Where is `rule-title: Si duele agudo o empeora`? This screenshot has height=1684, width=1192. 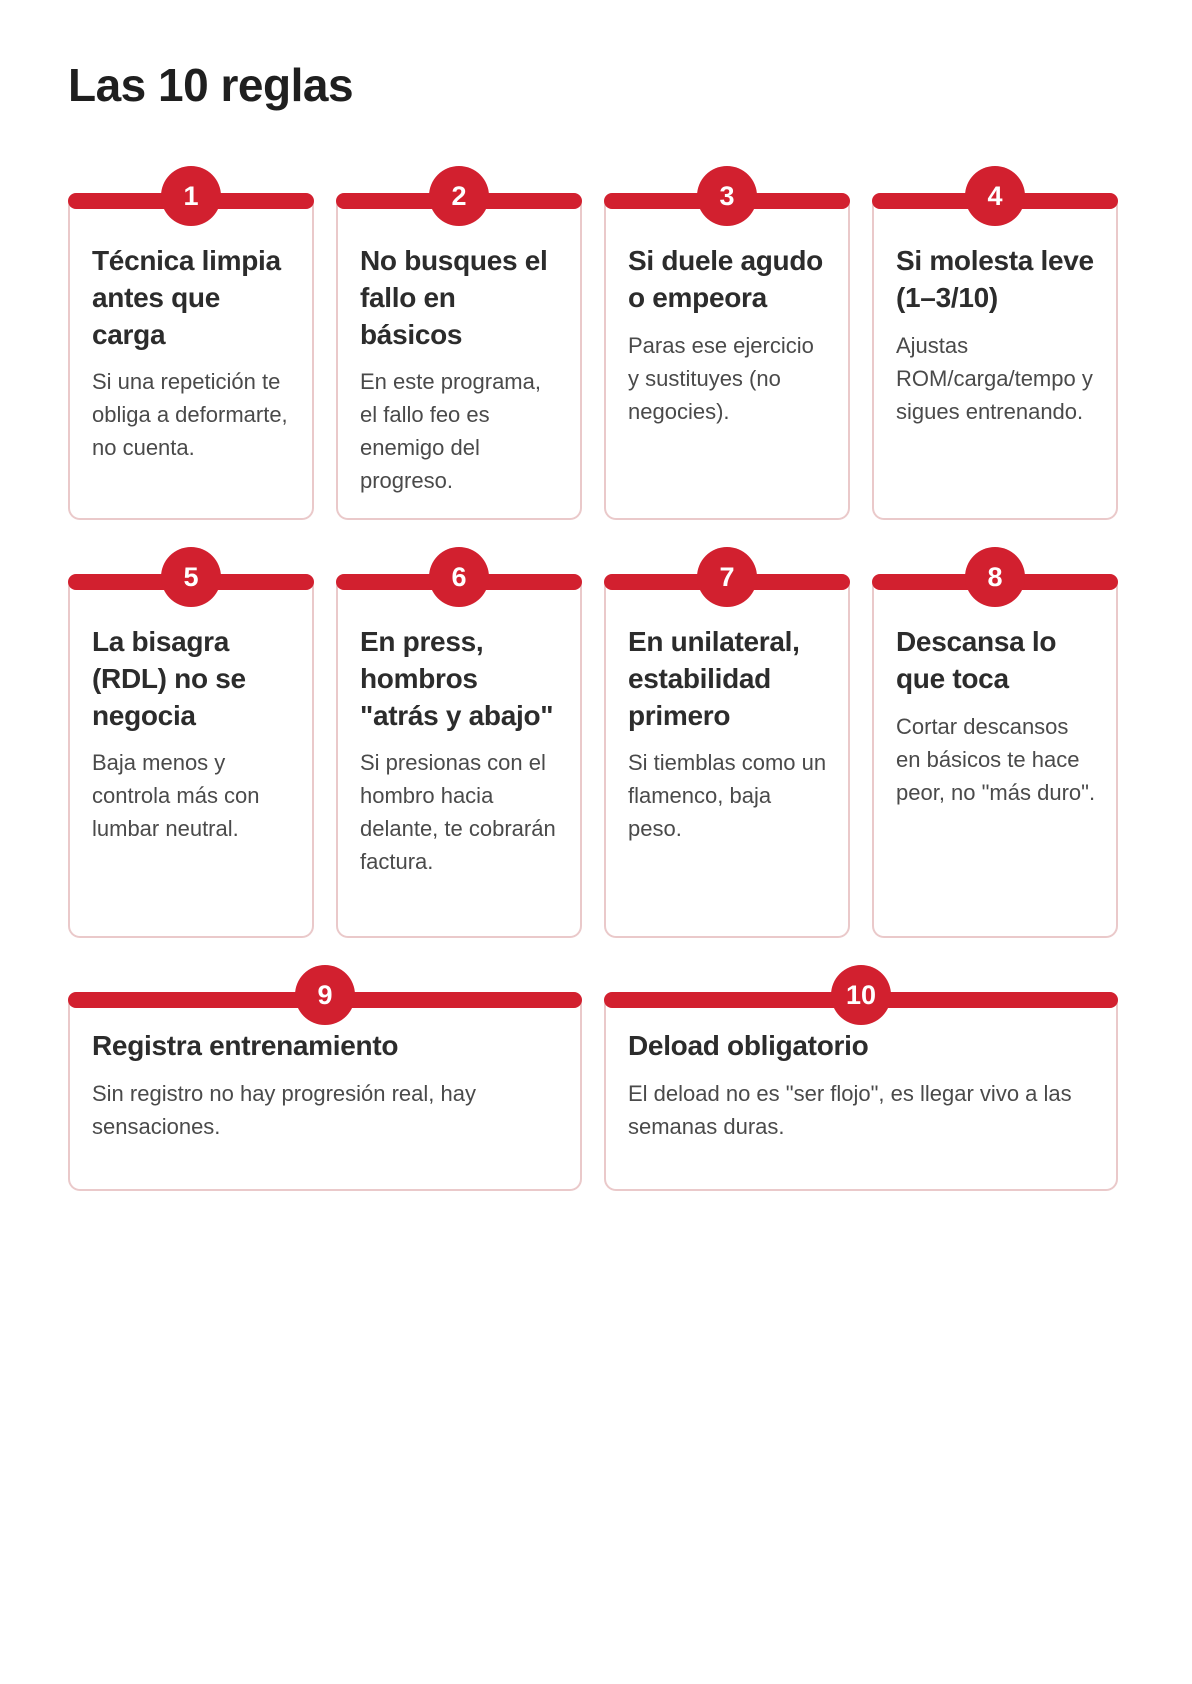
rule-title: Si duele agudo o empeora is located at coordinates (725, 279).